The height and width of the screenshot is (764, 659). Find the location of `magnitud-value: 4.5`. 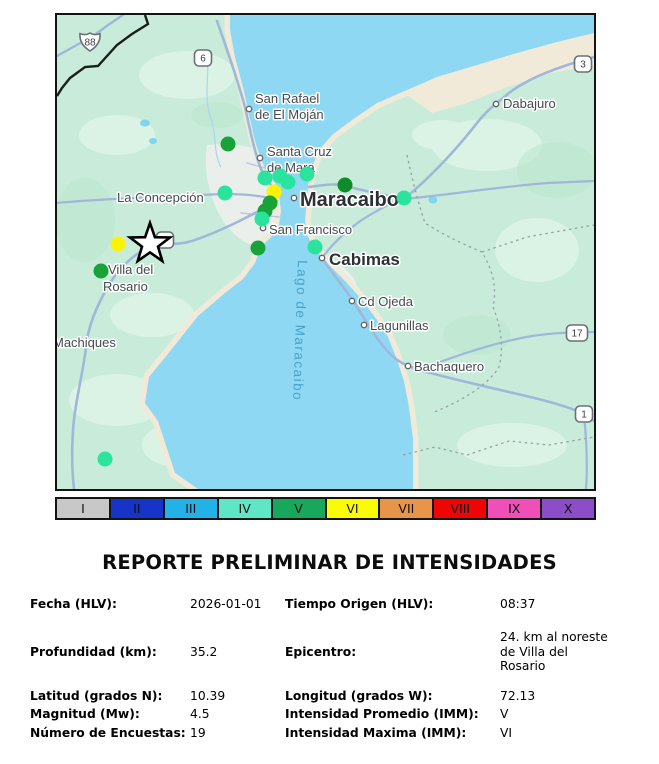

magnitud-value: 4.5 is located at coordinates (200, 714).